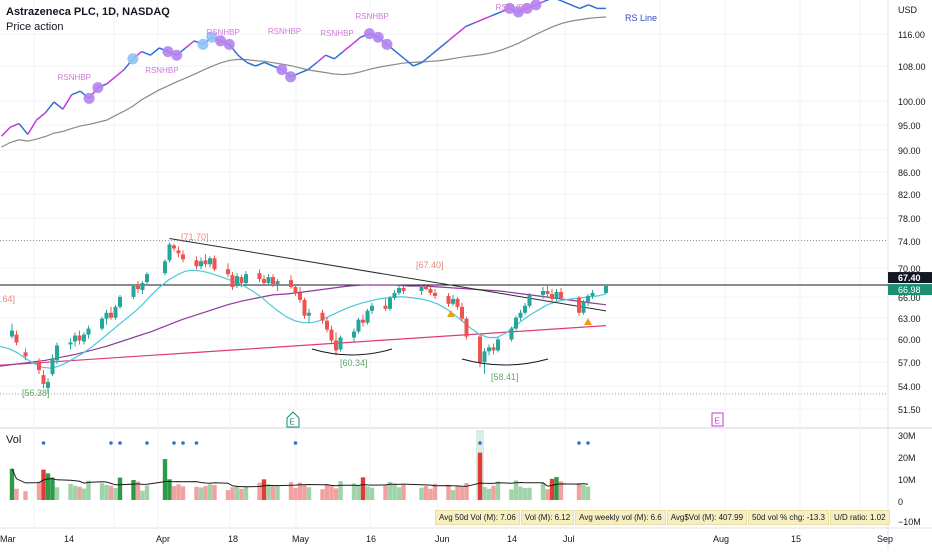  I want to click on last-price-tag, so click(910, 278).